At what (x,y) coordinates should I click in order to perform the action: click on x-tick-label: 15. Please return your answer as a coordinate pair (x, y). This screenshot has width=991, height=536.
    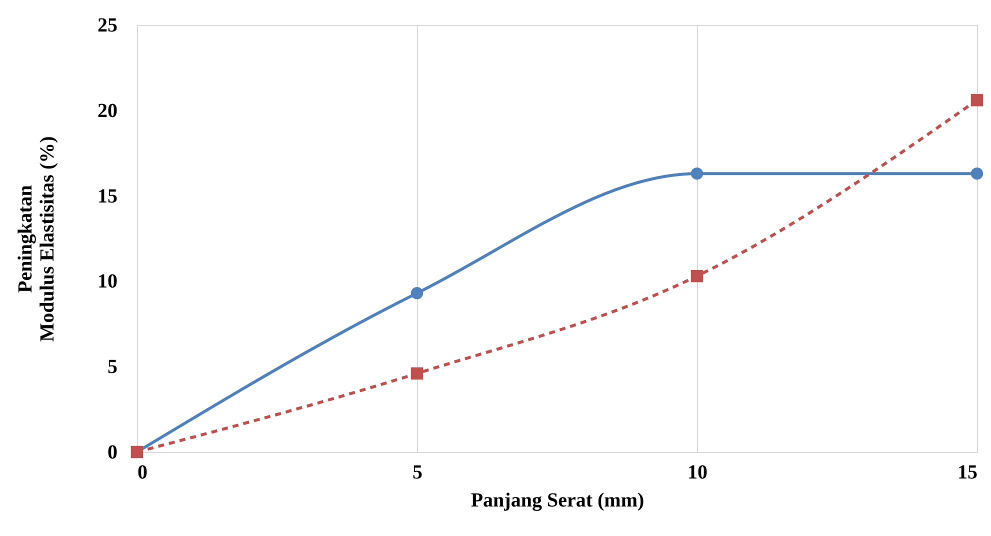
    Looking at the image, I should click on (968, 473).